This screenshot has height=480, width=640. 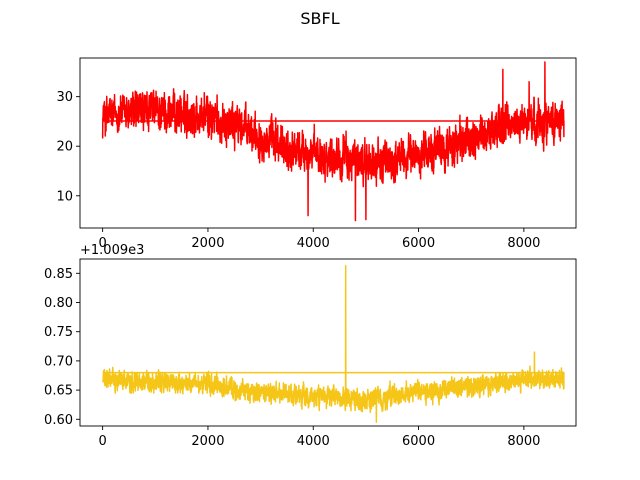 I want to click on y-tick-label: 0.80, so click(x=58, y=303).